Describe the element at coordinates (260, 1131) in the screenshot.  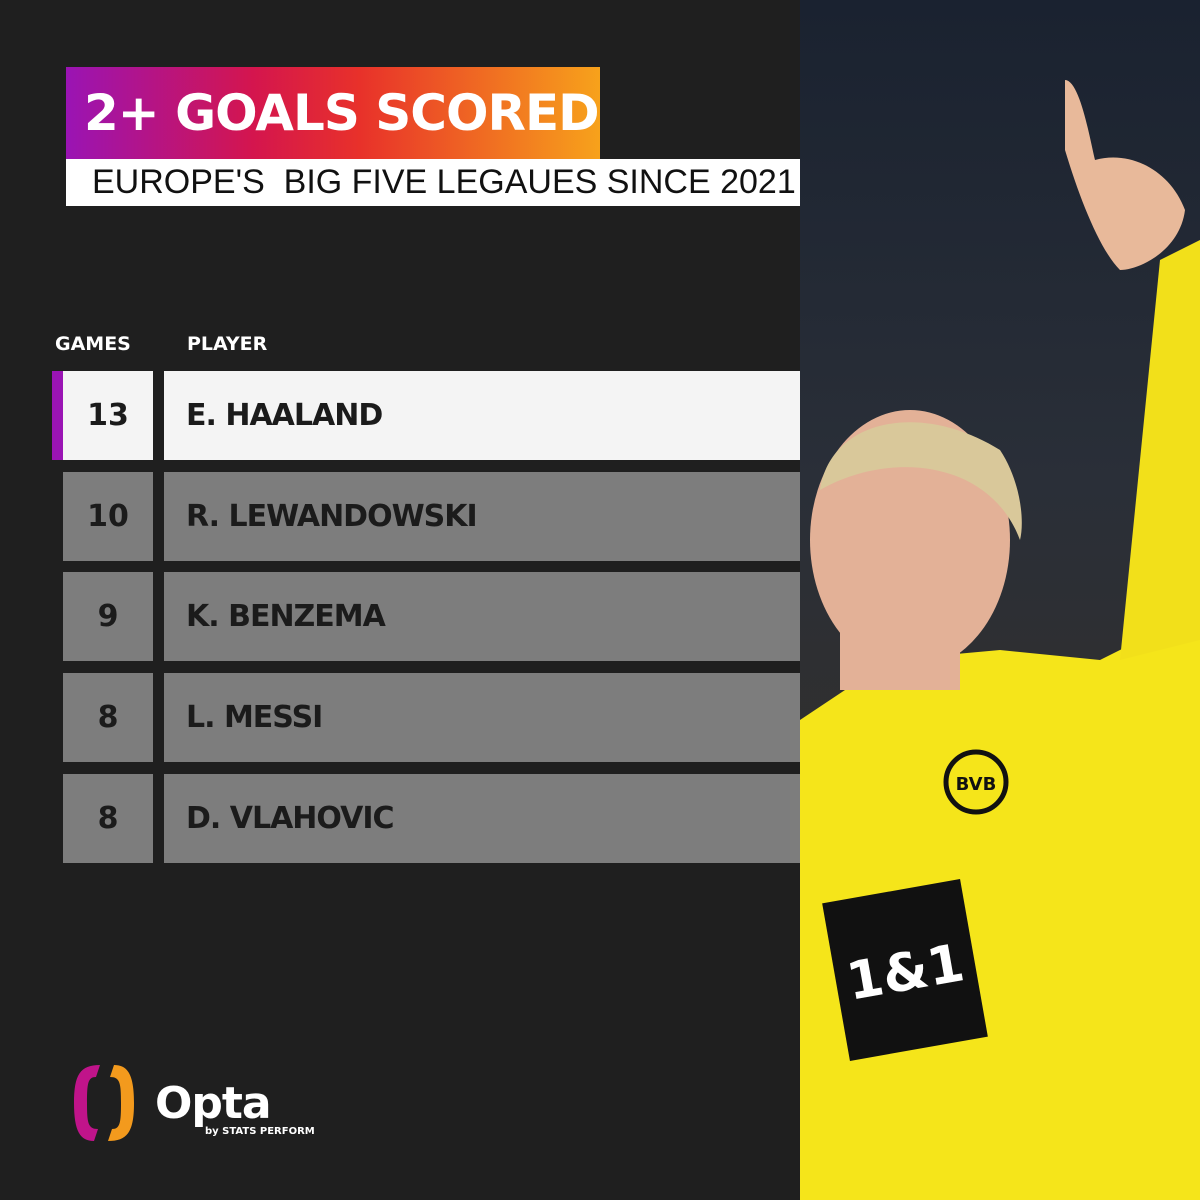
I see `brand-tagline: by STATS PERFORM` at that location.